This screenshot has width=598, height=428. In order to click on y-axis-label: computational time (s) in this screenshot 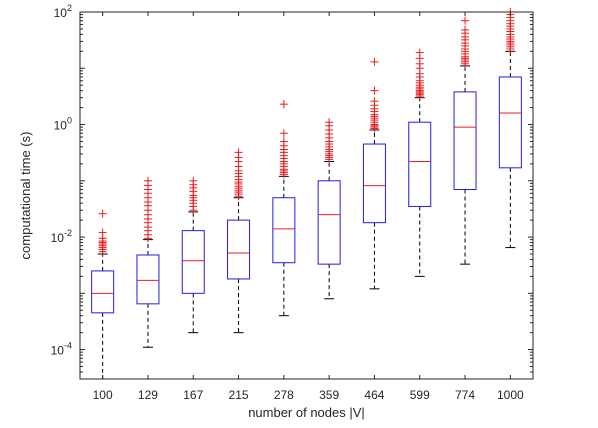, I will do `click(25, 196)`.